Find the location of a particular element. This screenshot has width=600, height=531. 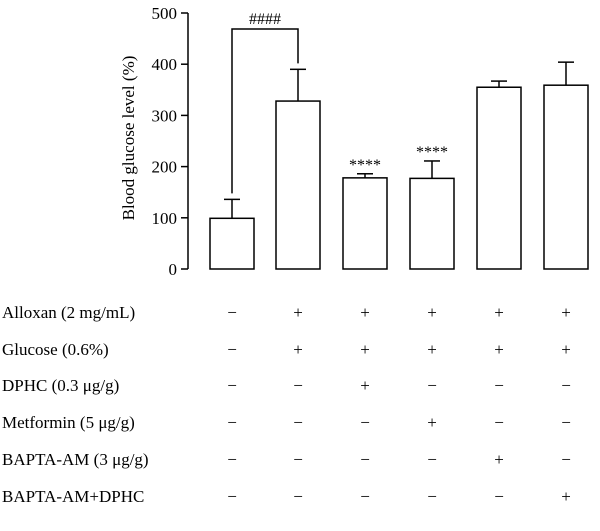

significance-bracket is located at coordinates (265, 111).